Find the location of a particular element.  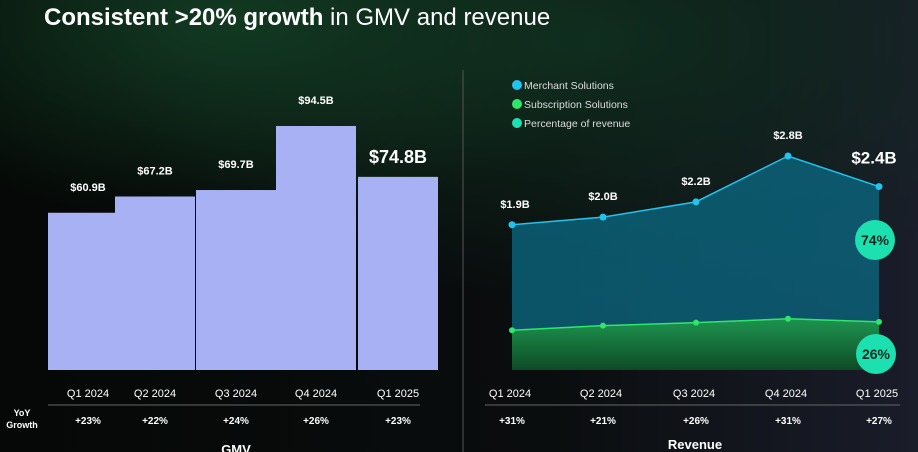

merchant-percent-badge is located at coordinates (875, 240).